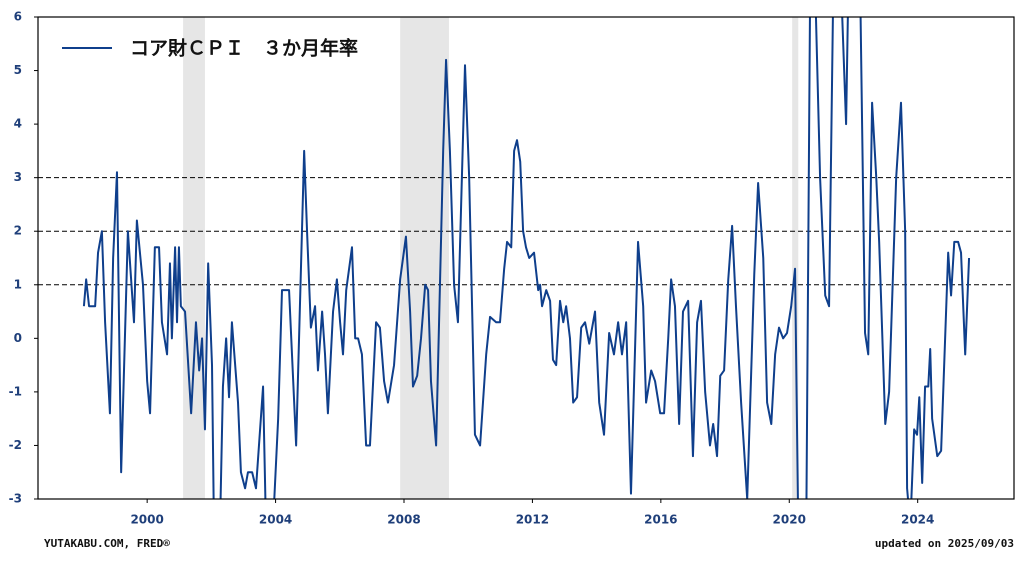 This screenshot has height=561, width=1024. I want to click on y-tick-label: 4, so click(18, 124).